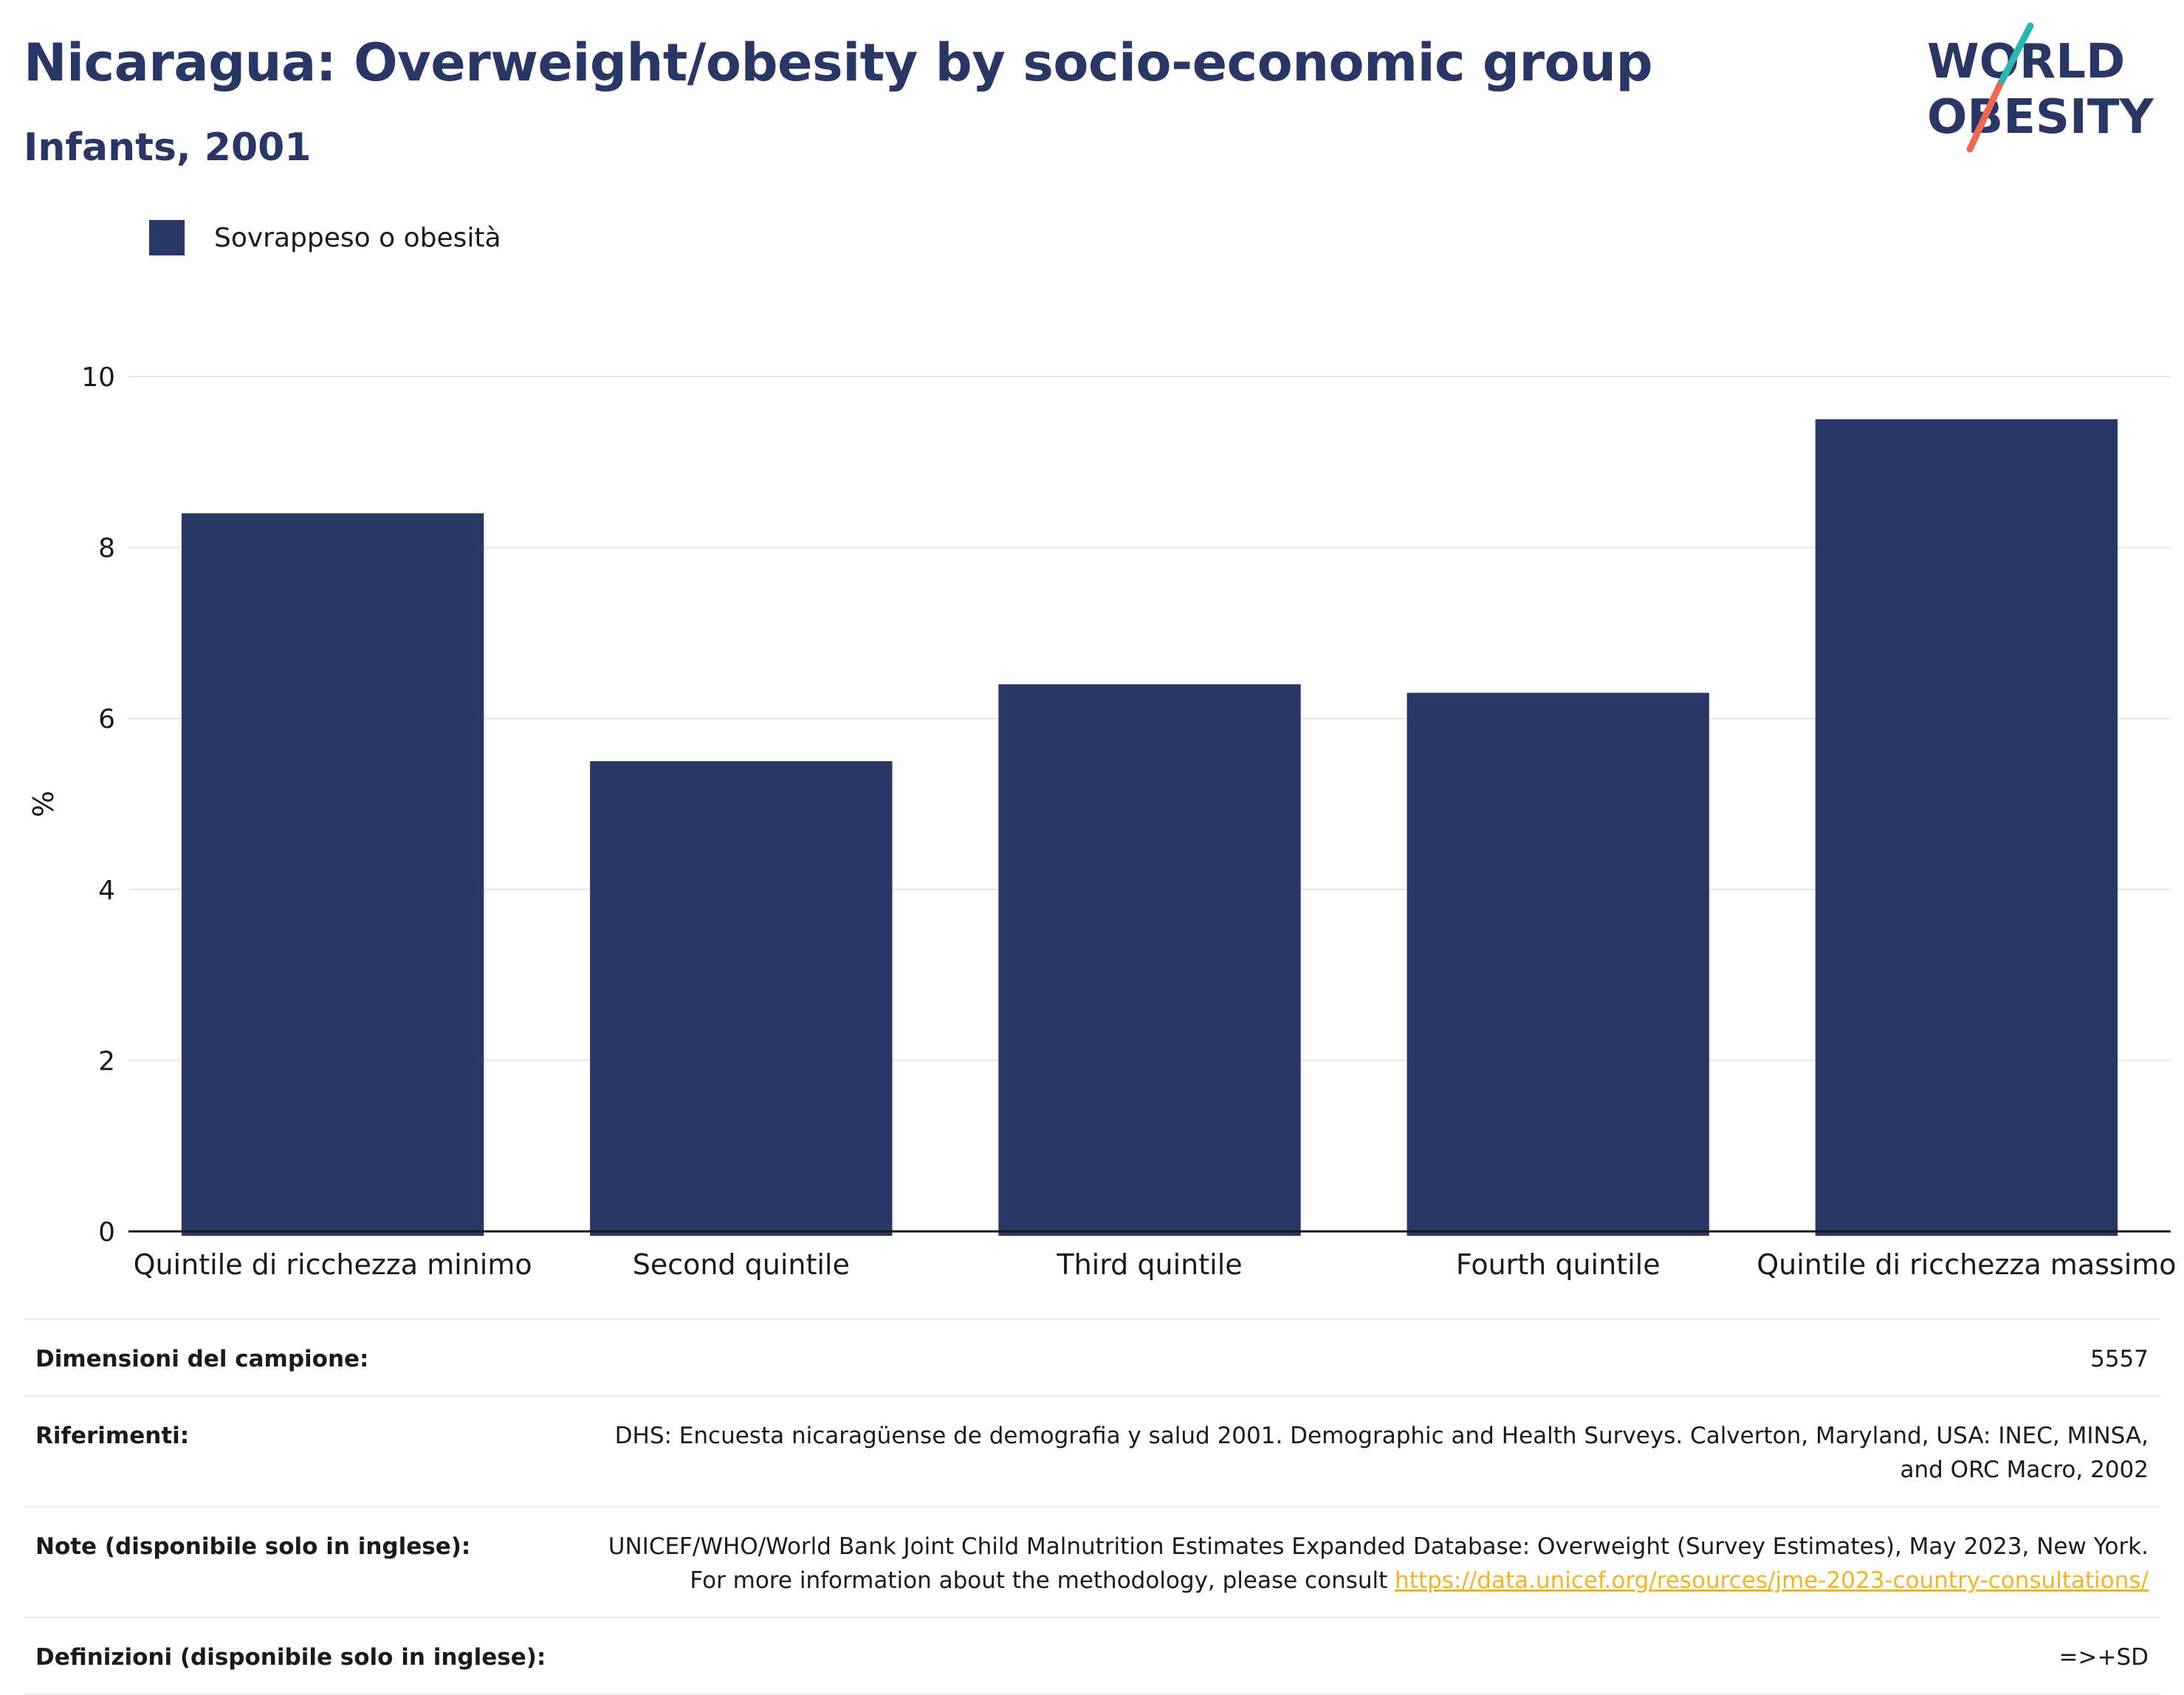  Describe the element at coordinates (742, 1264) in the screenshot. I see `x-tick-label: Second quintile` at that location.